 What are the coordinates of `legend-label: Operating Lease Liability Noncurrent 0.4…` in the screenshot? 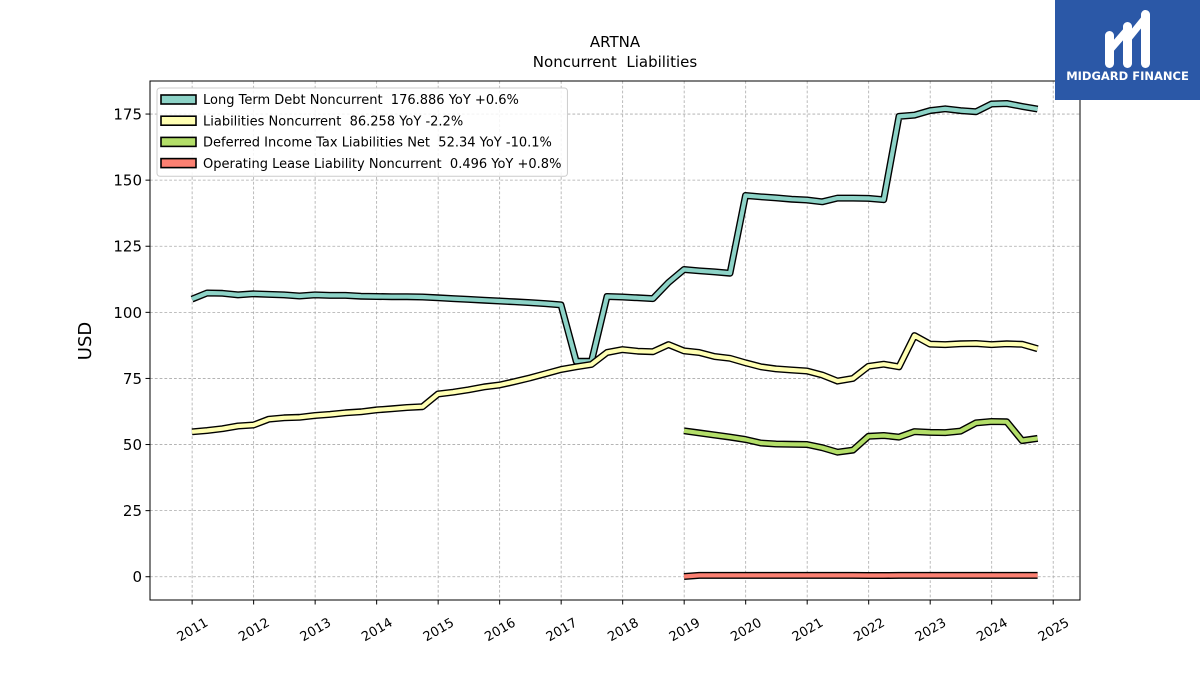 It's located at (382, 164).